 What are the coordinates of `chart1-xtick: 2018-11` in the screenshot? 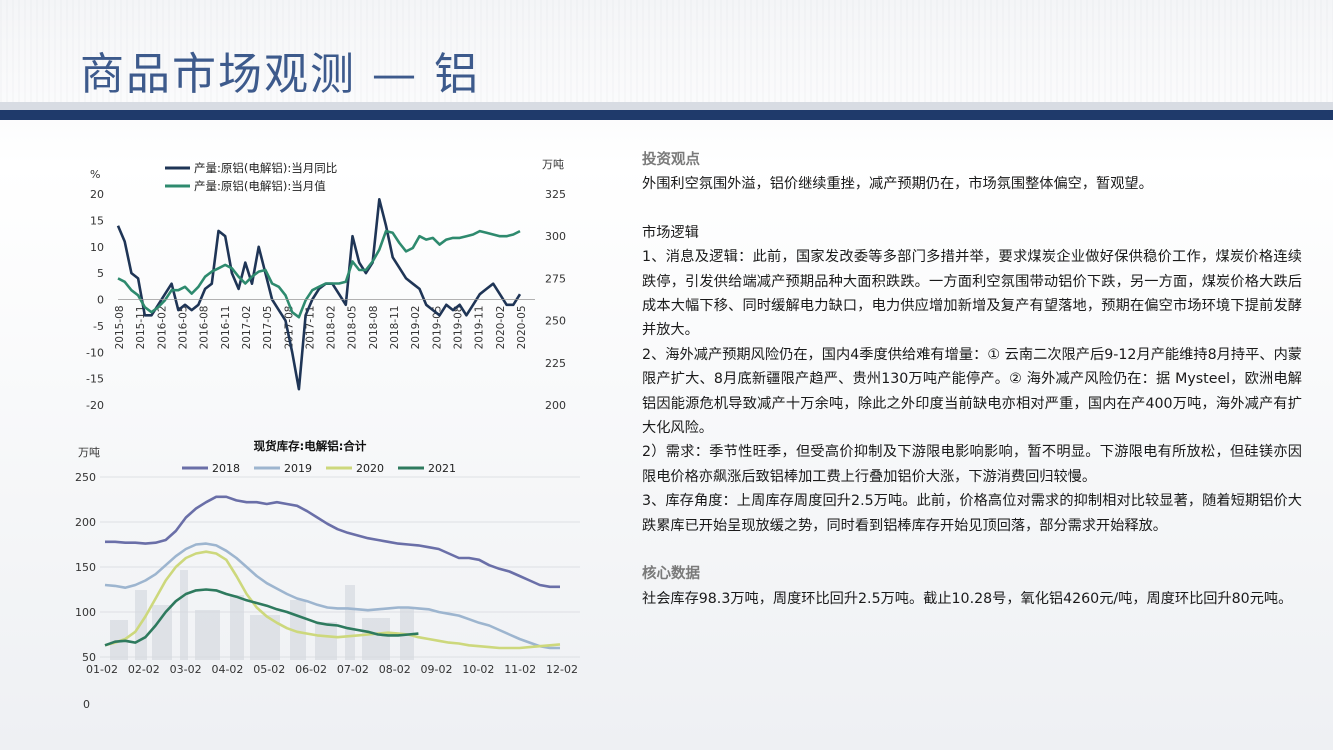 It's located at (395, 328).